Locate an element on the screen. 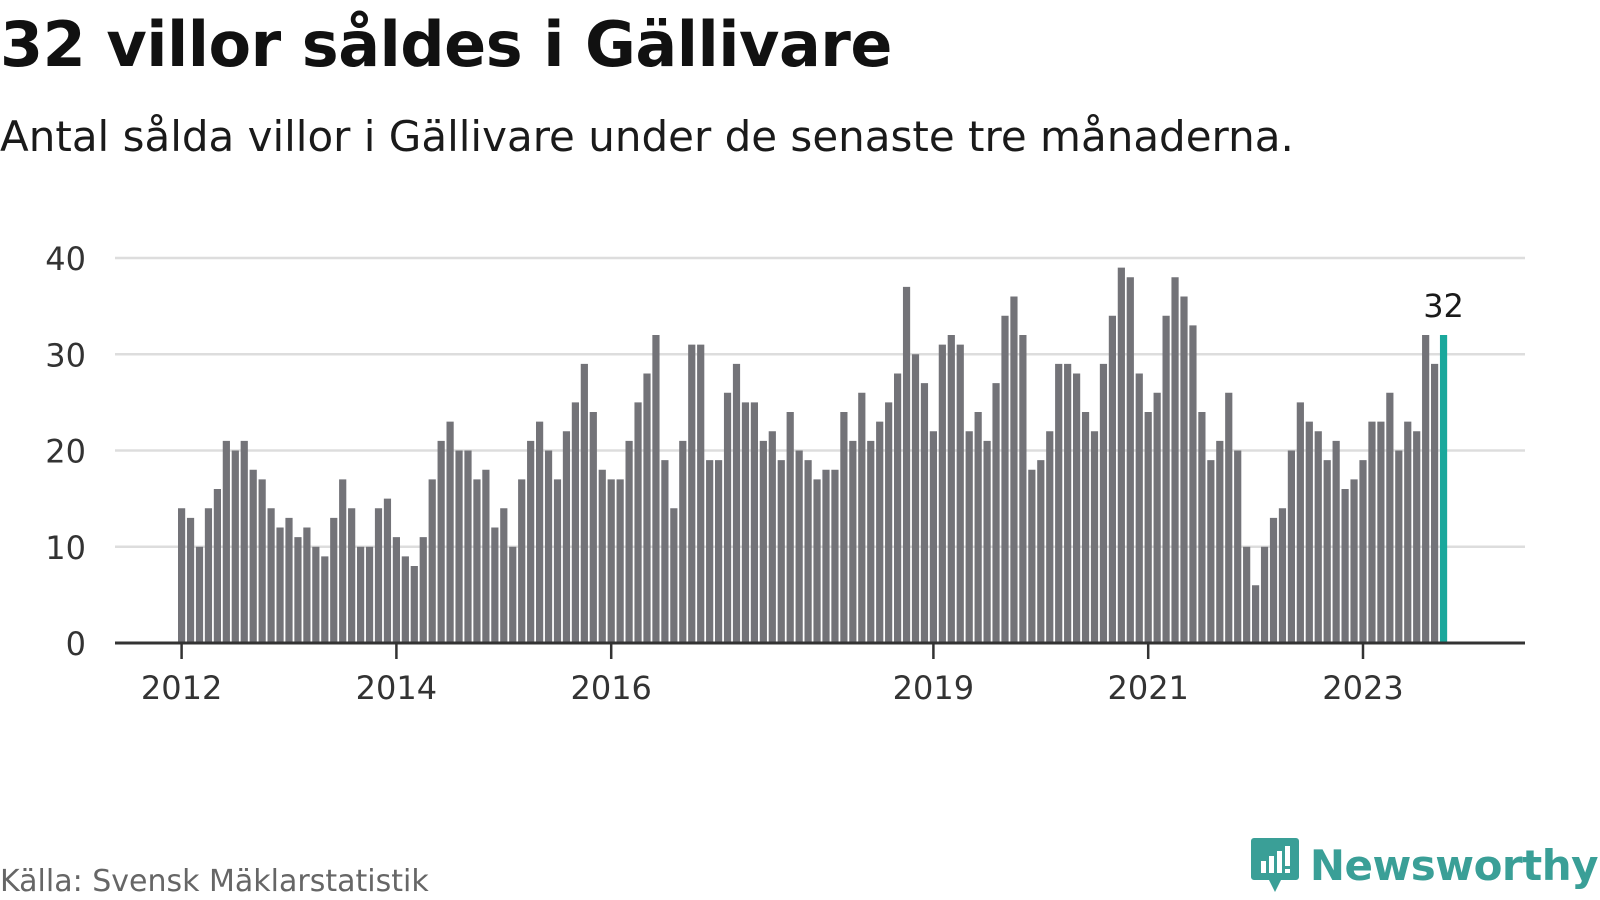 Image resolution: width=1600 pixels, height=900 pixels. y-tick-label-40: 40 is located at coordinates (65, 259).